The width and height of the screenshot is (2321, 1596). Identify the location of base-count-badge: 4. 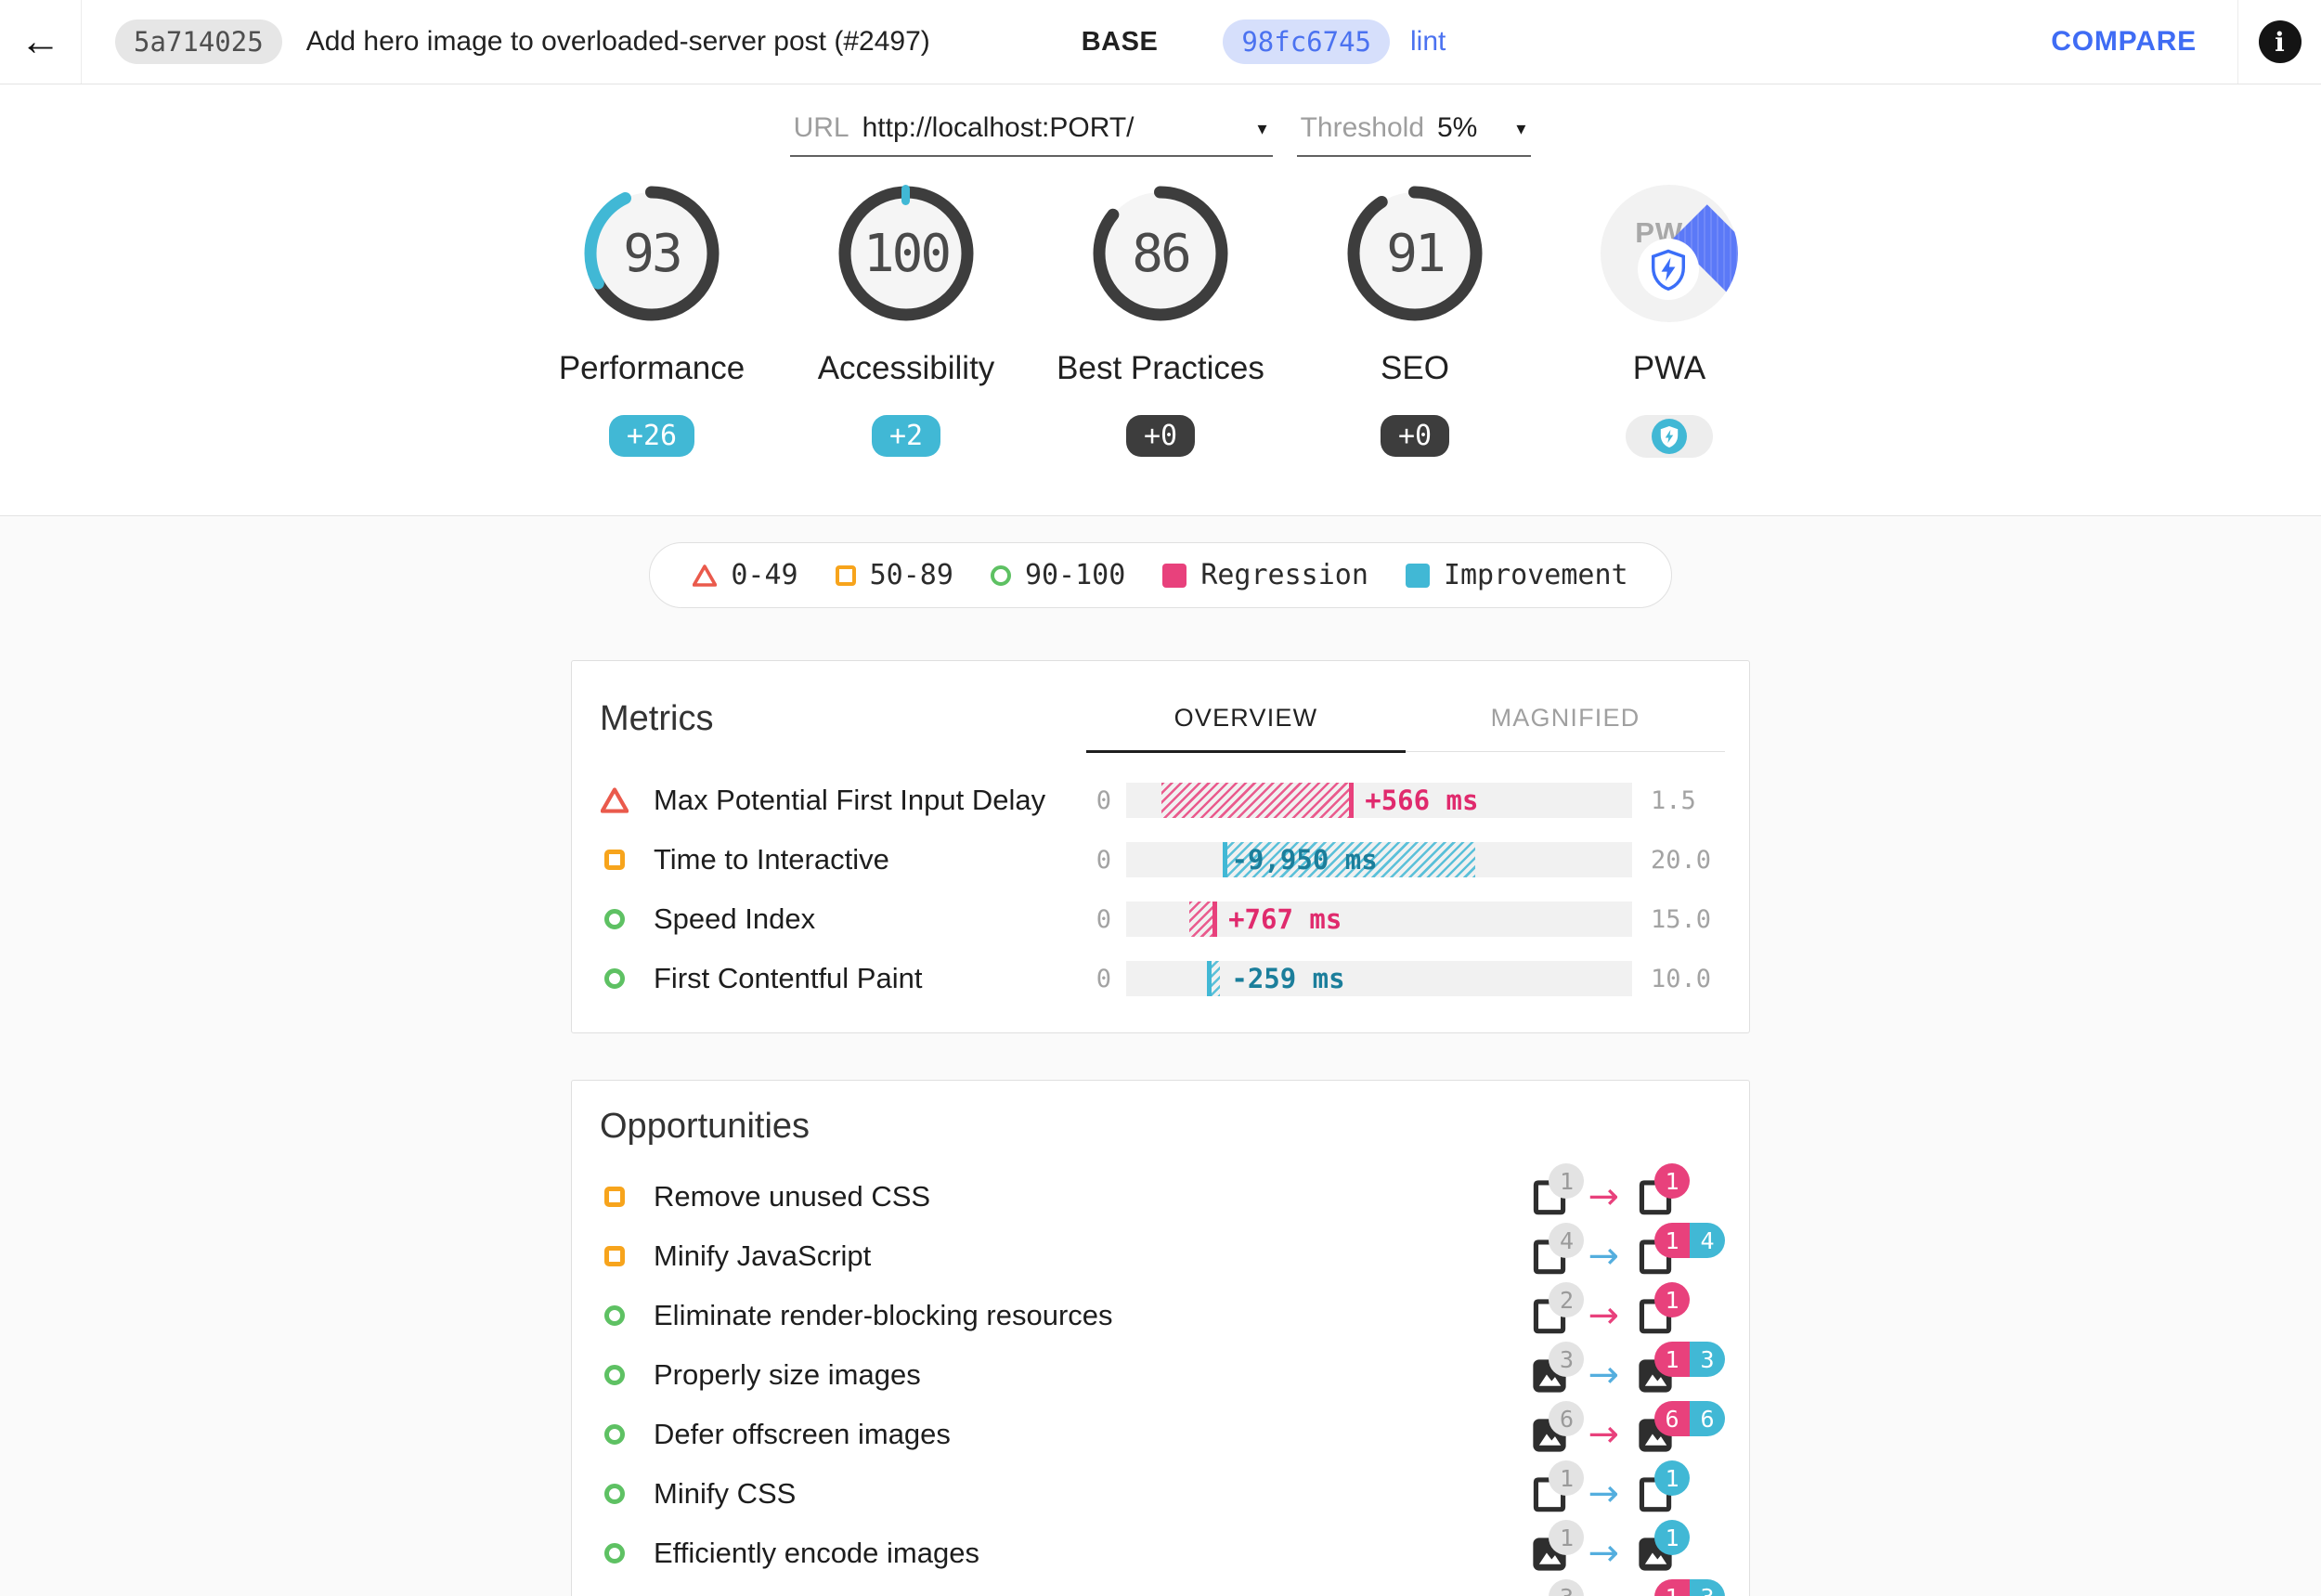
(1567, 1241).